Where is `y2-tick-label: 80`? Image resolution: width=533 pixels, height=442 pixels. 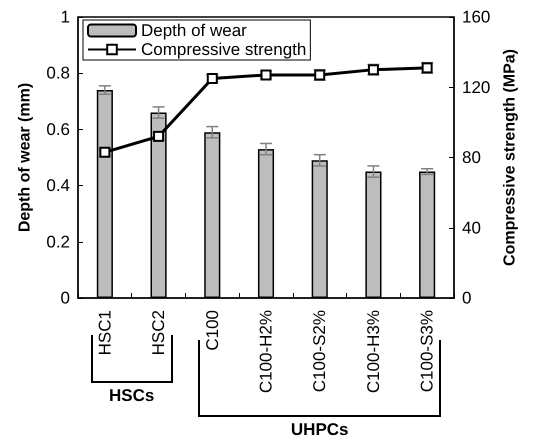 y2-tick-label: 80 is located at coordinates (471, 157).